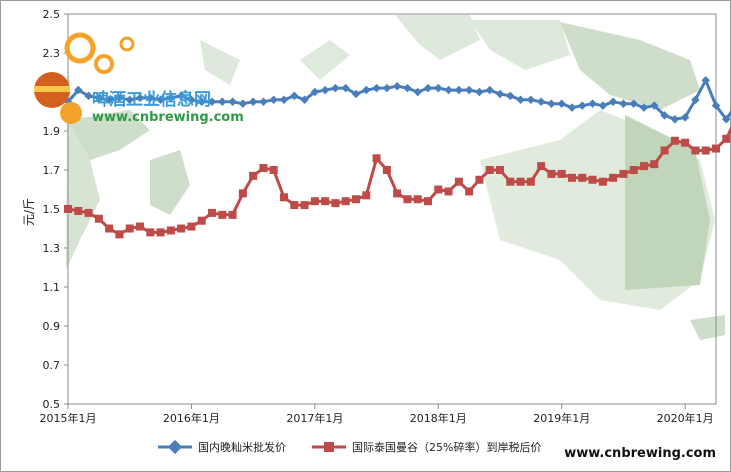 This screenshot has height=472, width=731. Describe the element at coordinates (84, 78) in the screenshot. I see `watermark-logo` at that location.